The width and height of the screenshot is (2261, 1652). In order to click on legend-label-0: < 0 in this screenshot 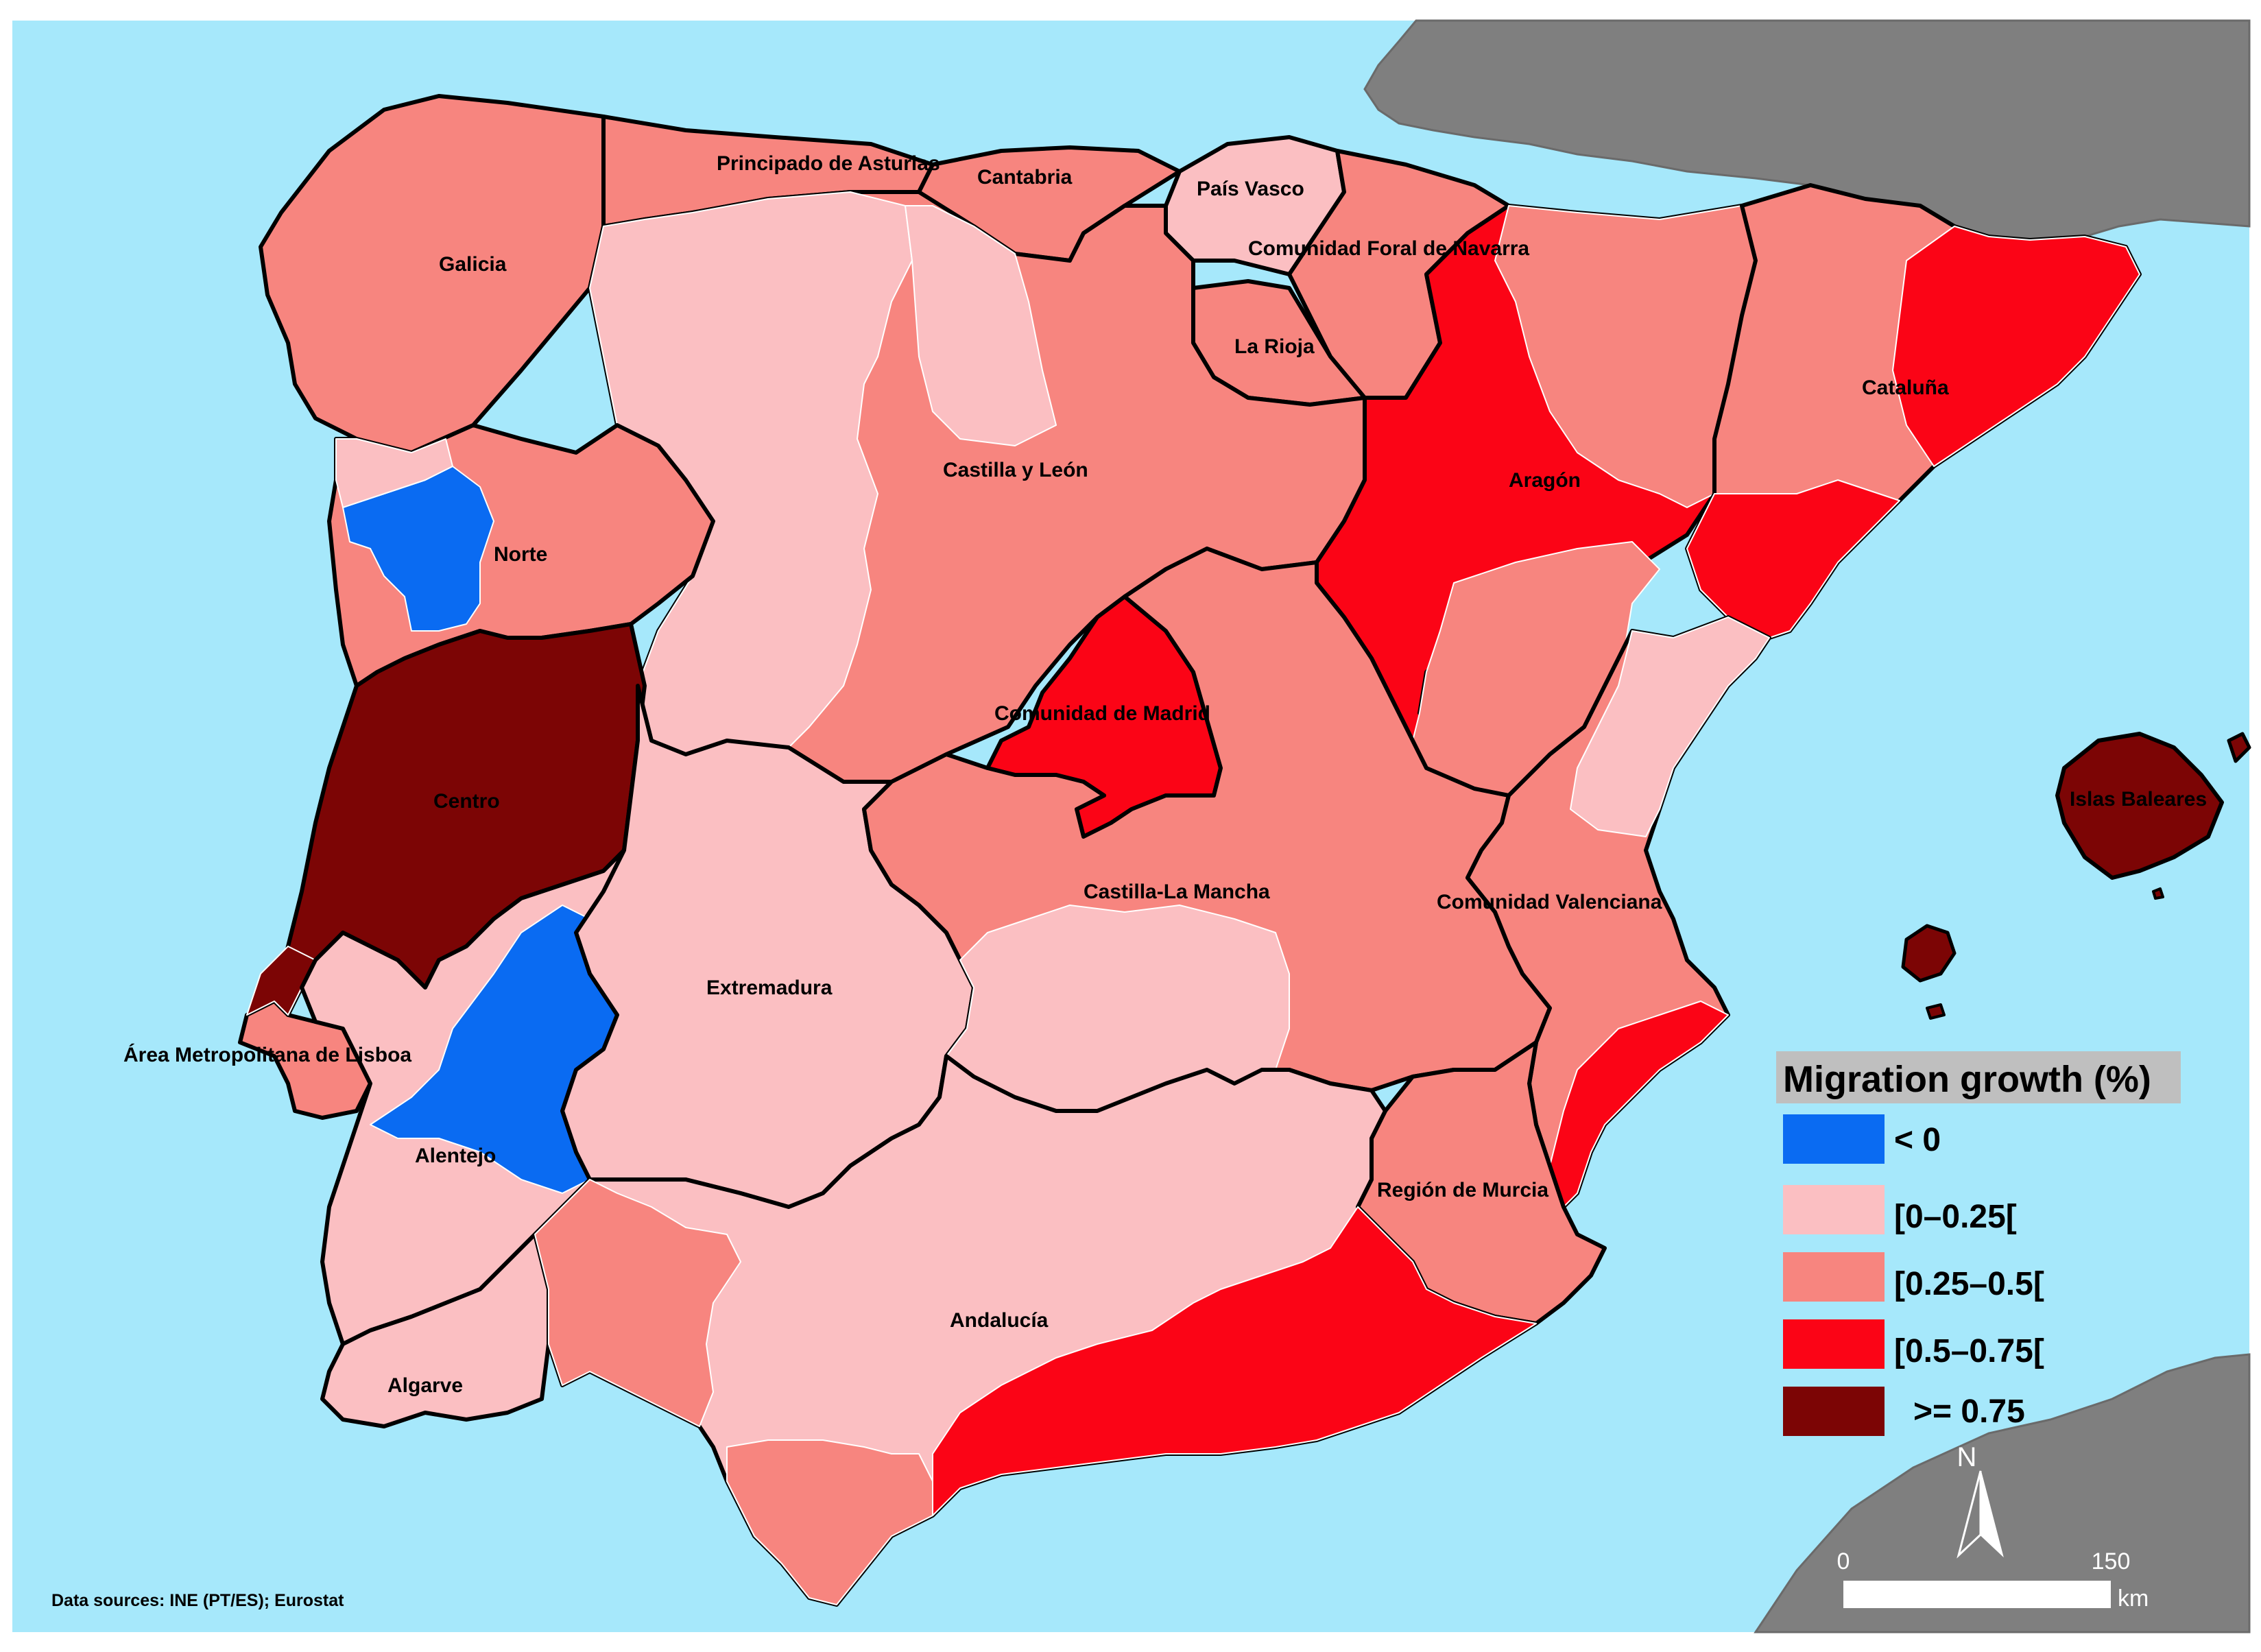, I will do `click(1917, 1140)`.